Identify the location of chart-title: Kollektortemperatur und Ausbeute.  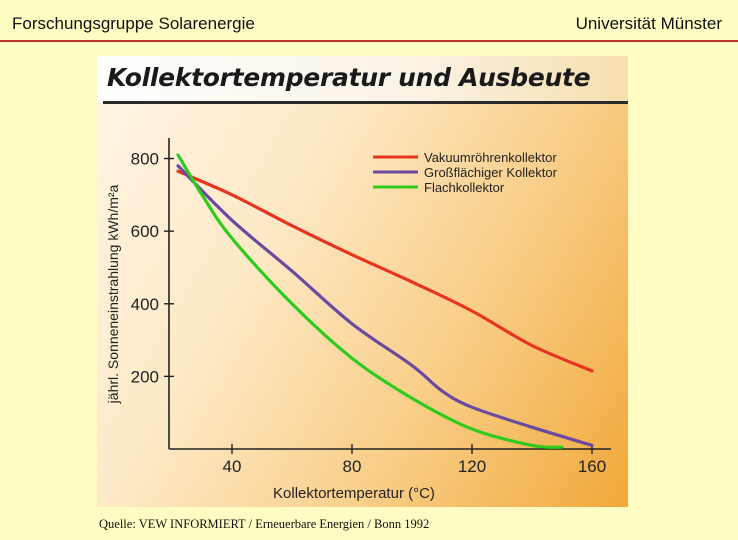
(349, 77).